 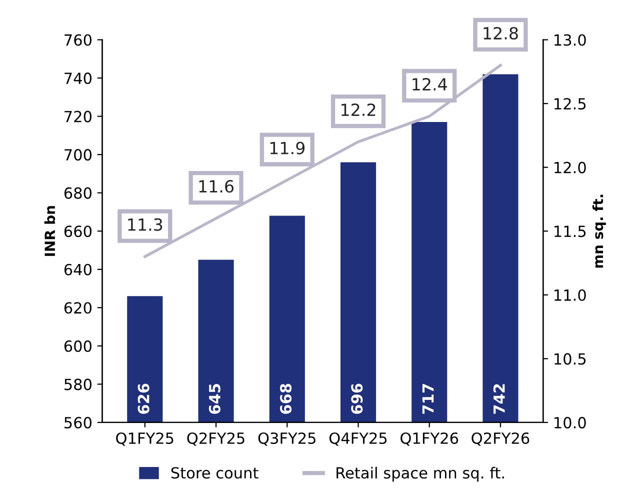 I want to click on legend-label: Store count, so click(x=214, y=473).